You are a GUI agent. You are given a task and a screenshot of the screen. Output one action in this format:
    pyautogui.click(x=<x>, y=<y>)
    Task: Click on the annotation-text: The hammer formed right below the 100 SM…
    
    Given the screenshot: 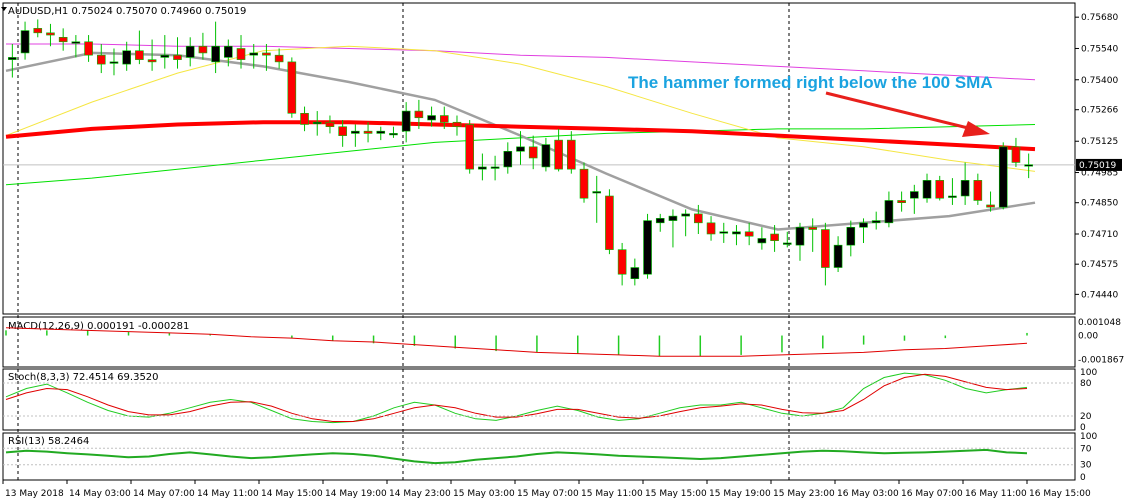 What is the action you would take?
    pyautogui.click(x=810, y=82)
    